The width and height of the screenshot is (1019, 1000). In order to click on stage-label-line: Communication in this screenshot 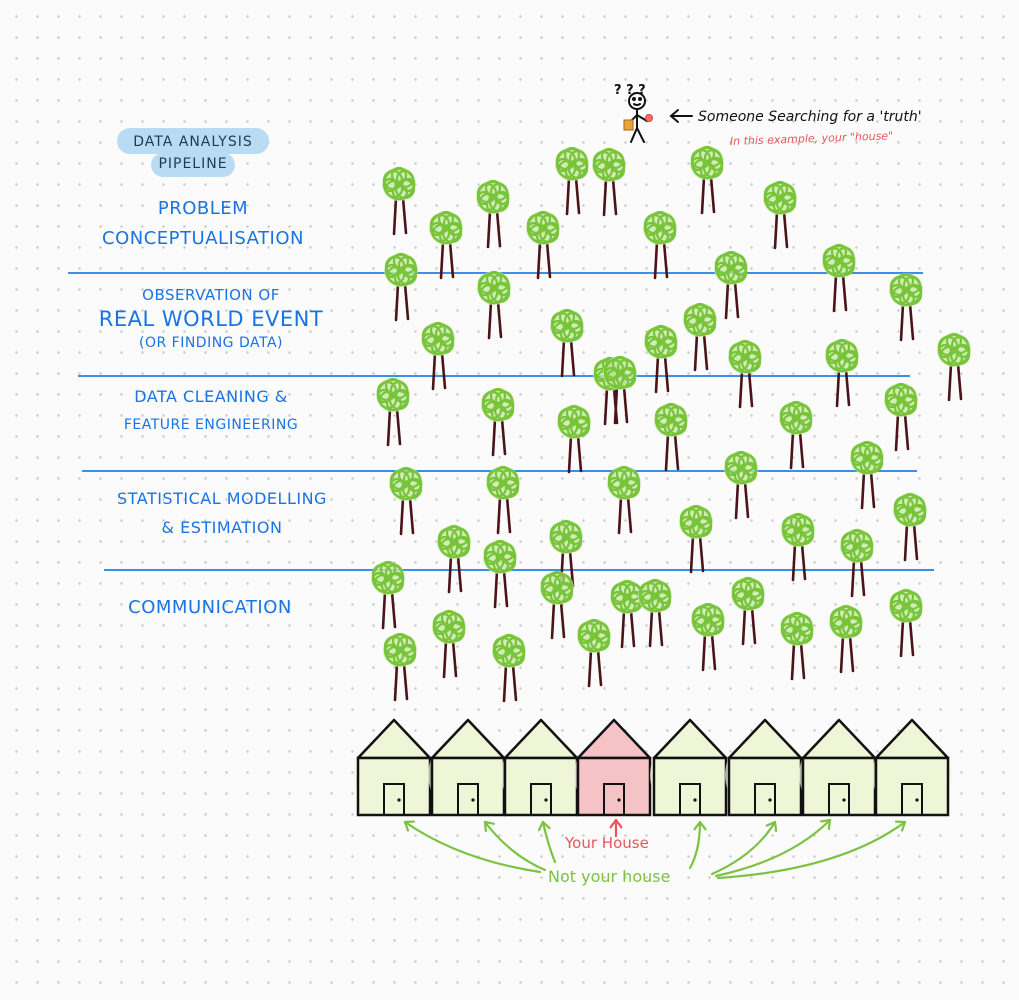, I will do `click(210, 607)`.